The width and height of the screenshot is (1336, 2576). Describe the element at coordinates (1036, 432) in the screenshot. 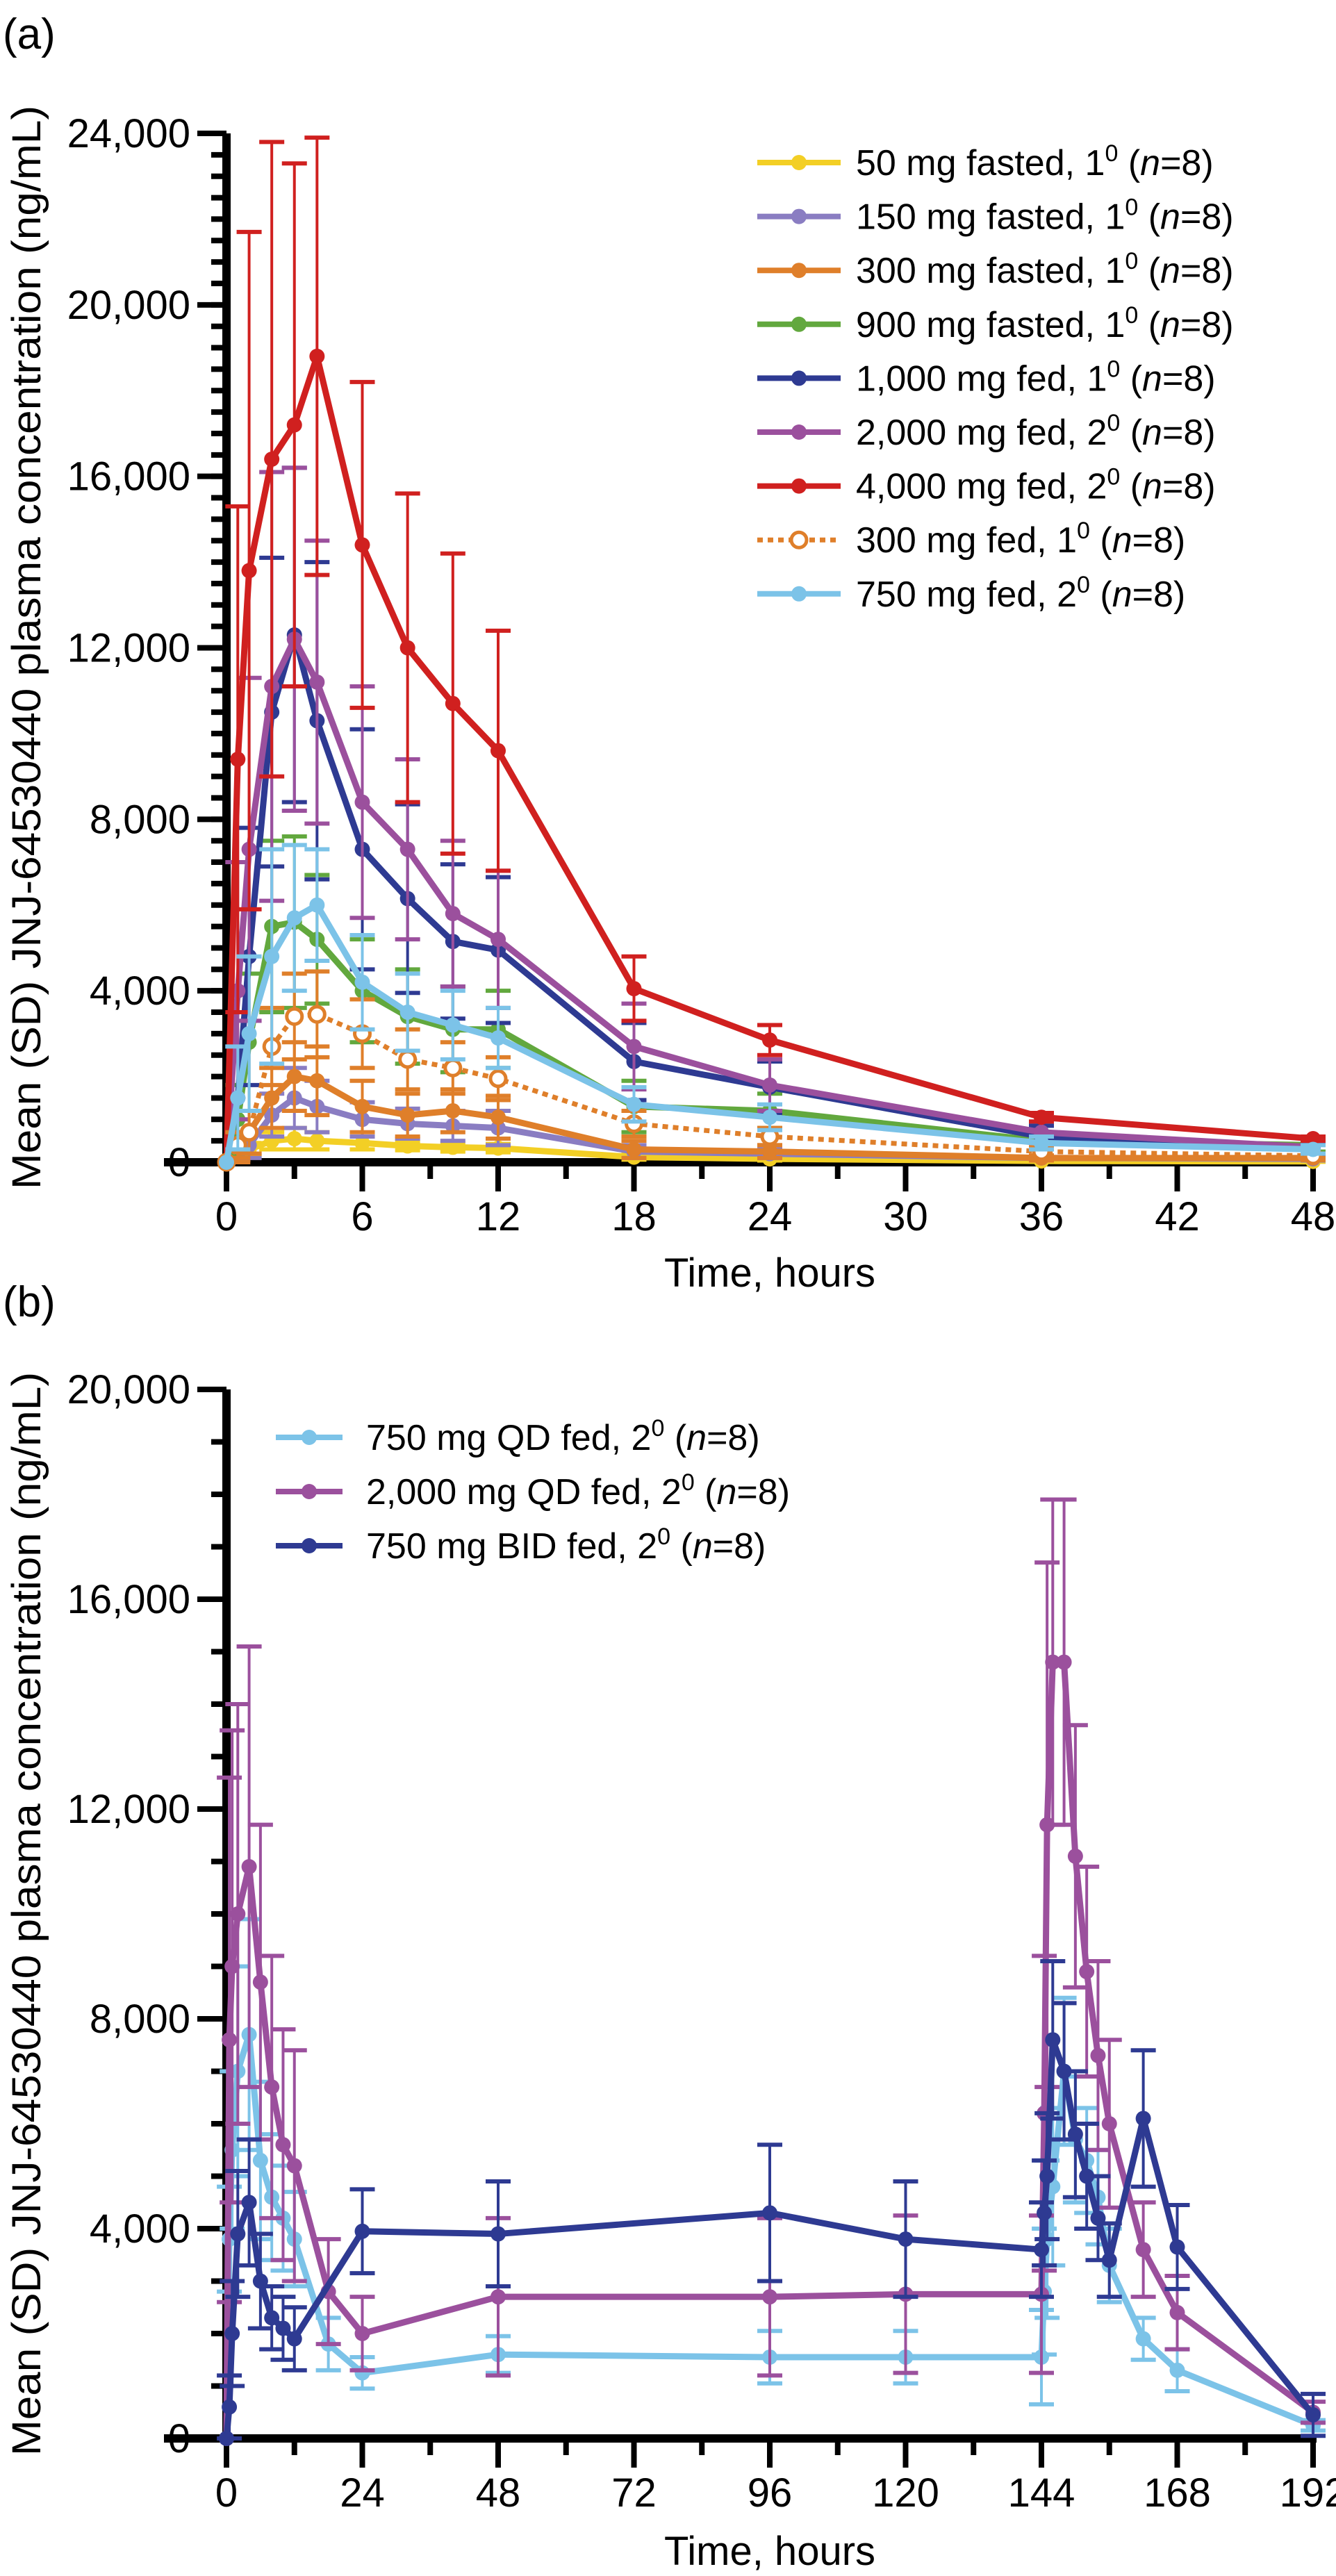

I see `legend-label: 2,000 mg fed, 20 (n=8)` at that location.